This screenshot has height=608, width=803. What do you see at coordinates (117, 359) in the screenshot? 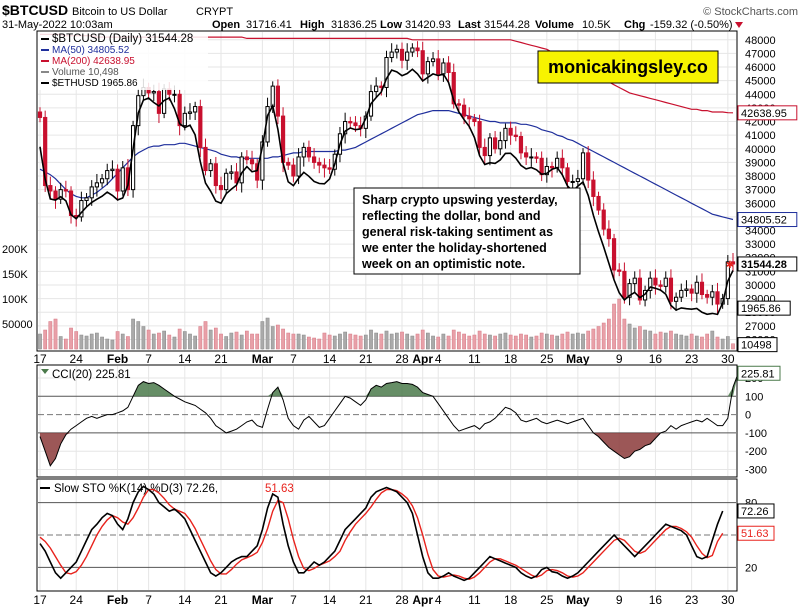
I see `x-tick-label-2: Feb` at bounding box center [117, 359].